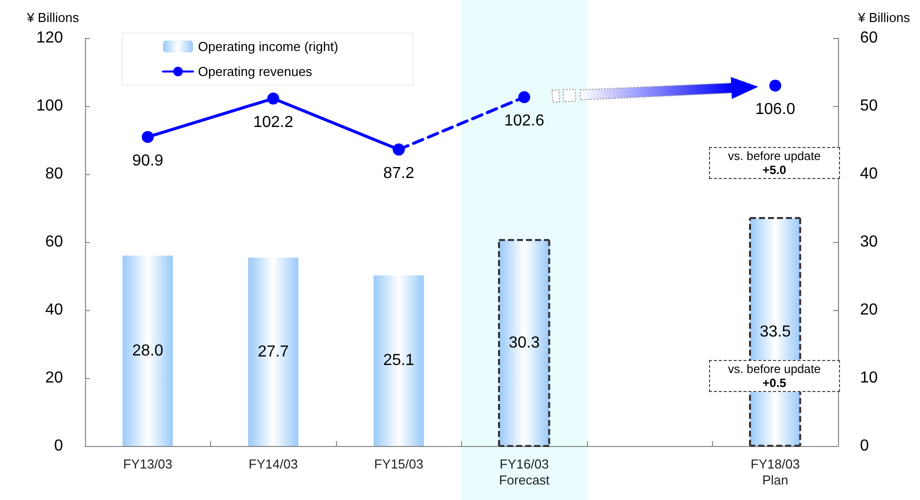 The width and height of the screenshot is (920, 500). Describe the element at coordinates (524, 472) in the screenshot. I see `x-tick-label: FY16/03 Forecast` at that location.